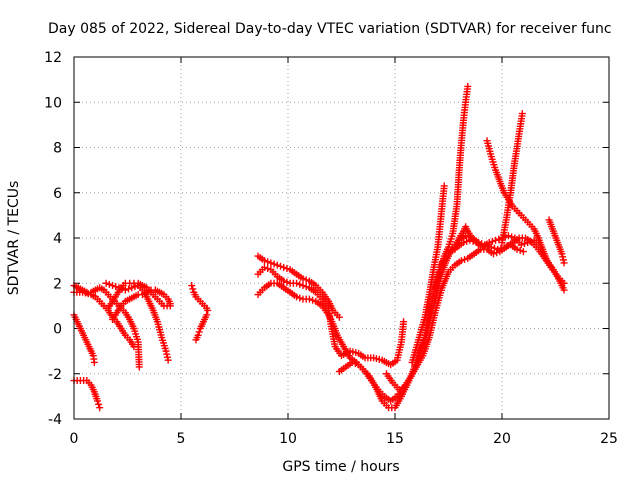 The height and width of the screenshot is (480, 640). Describe the element at coordinates (57, 239) in the screenshot. I see `y-tick-label: 4` at that location.